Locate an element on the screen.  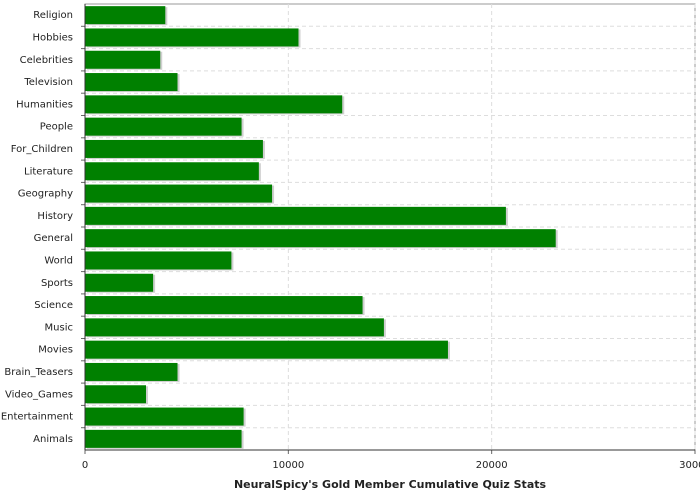
y-tick-label: Literature is located at coordinates (48, 171).